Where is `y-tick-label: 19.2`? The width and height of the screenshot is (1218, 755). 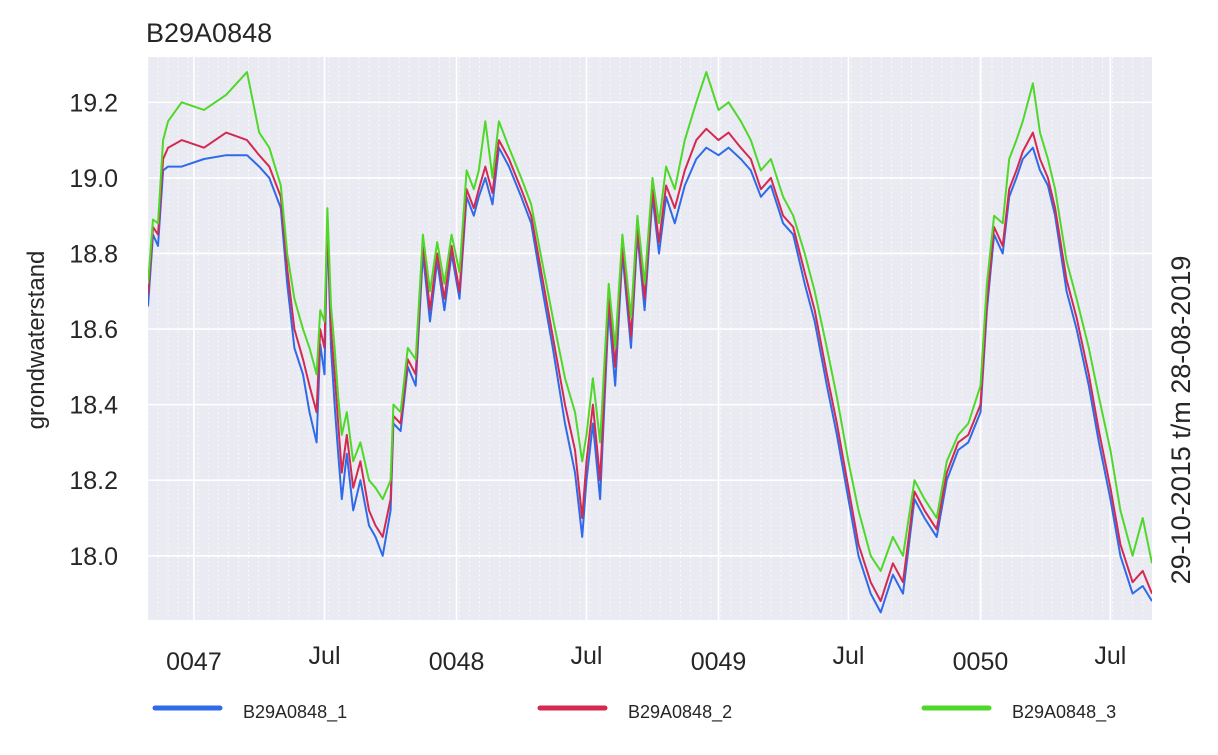
y-tick-label: 19.2 is located at coordinates (93, 103).